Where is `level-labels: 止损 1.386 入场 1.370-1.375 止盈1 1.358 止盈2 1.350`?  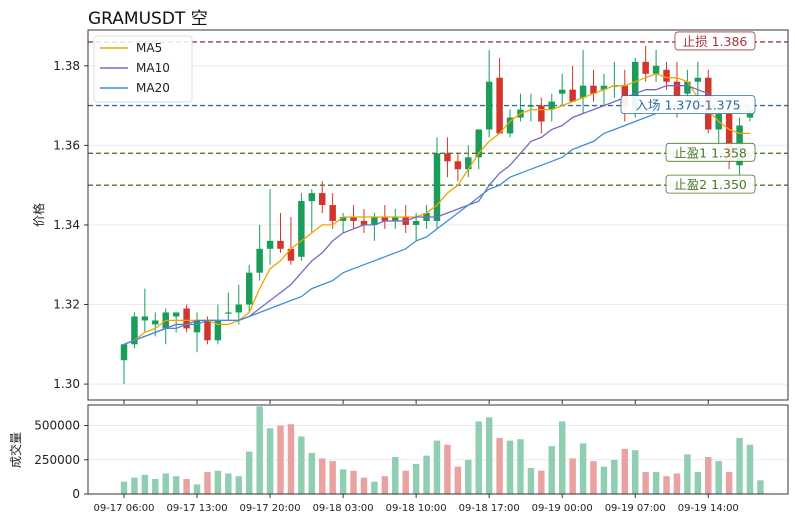 level-labels: 止损 1.386 入场 1.370-1.375 止盈1 1.358 止盈2 1.350 is located at coordinates (688, 112).